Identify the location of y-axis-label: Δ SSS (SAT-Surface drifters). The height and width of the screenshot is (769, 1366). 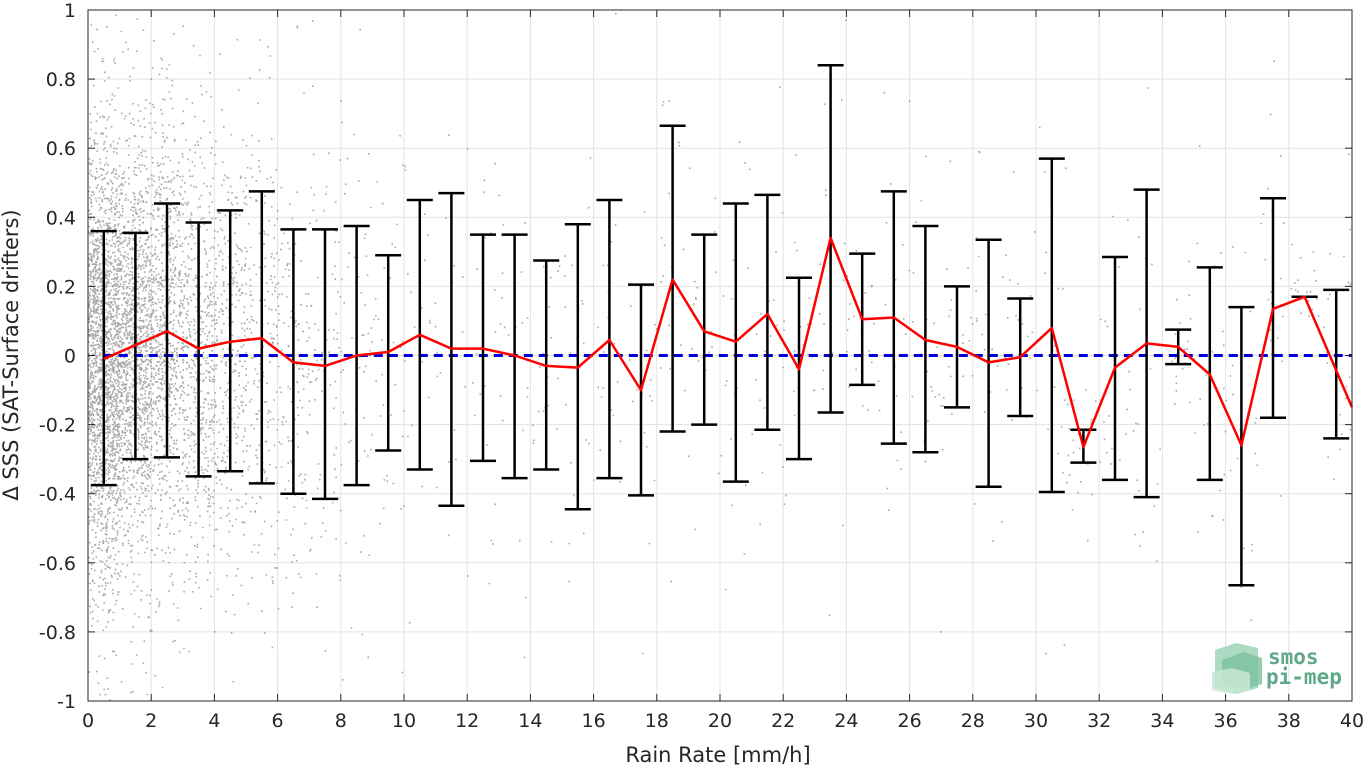
(11, 354).